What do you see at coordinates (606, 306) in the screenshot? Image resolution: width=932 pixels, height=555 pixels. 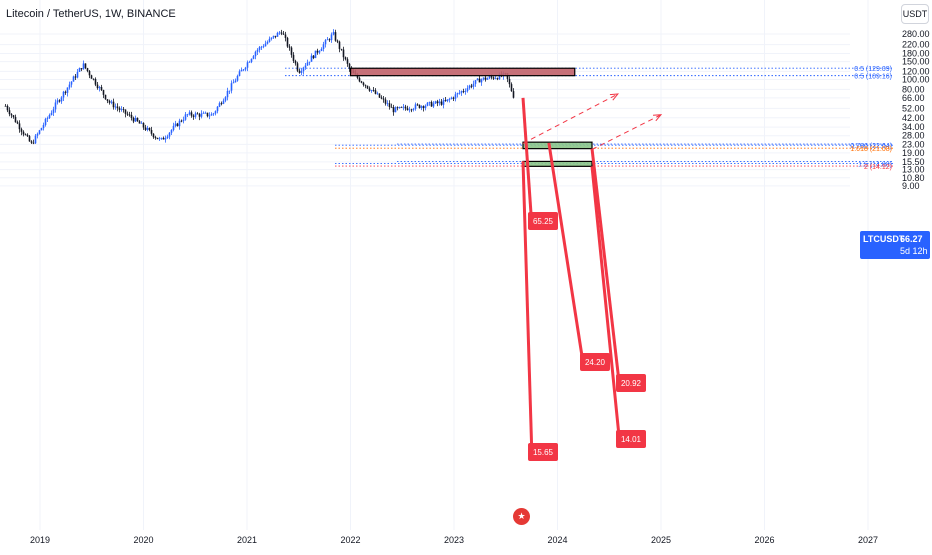 I see `callout-pointer` at bounding box center [606, 306].